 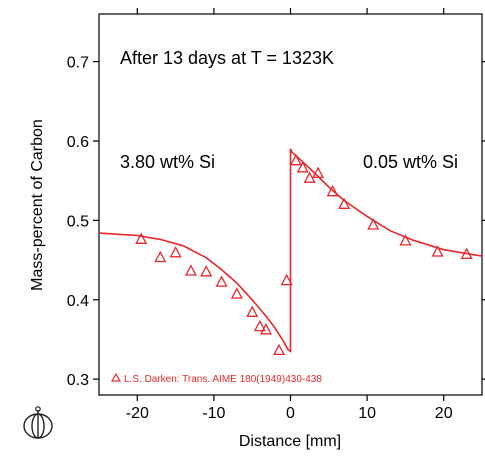 I want to click on thermo-calc-logo-icon, so click(x=38, y=422).